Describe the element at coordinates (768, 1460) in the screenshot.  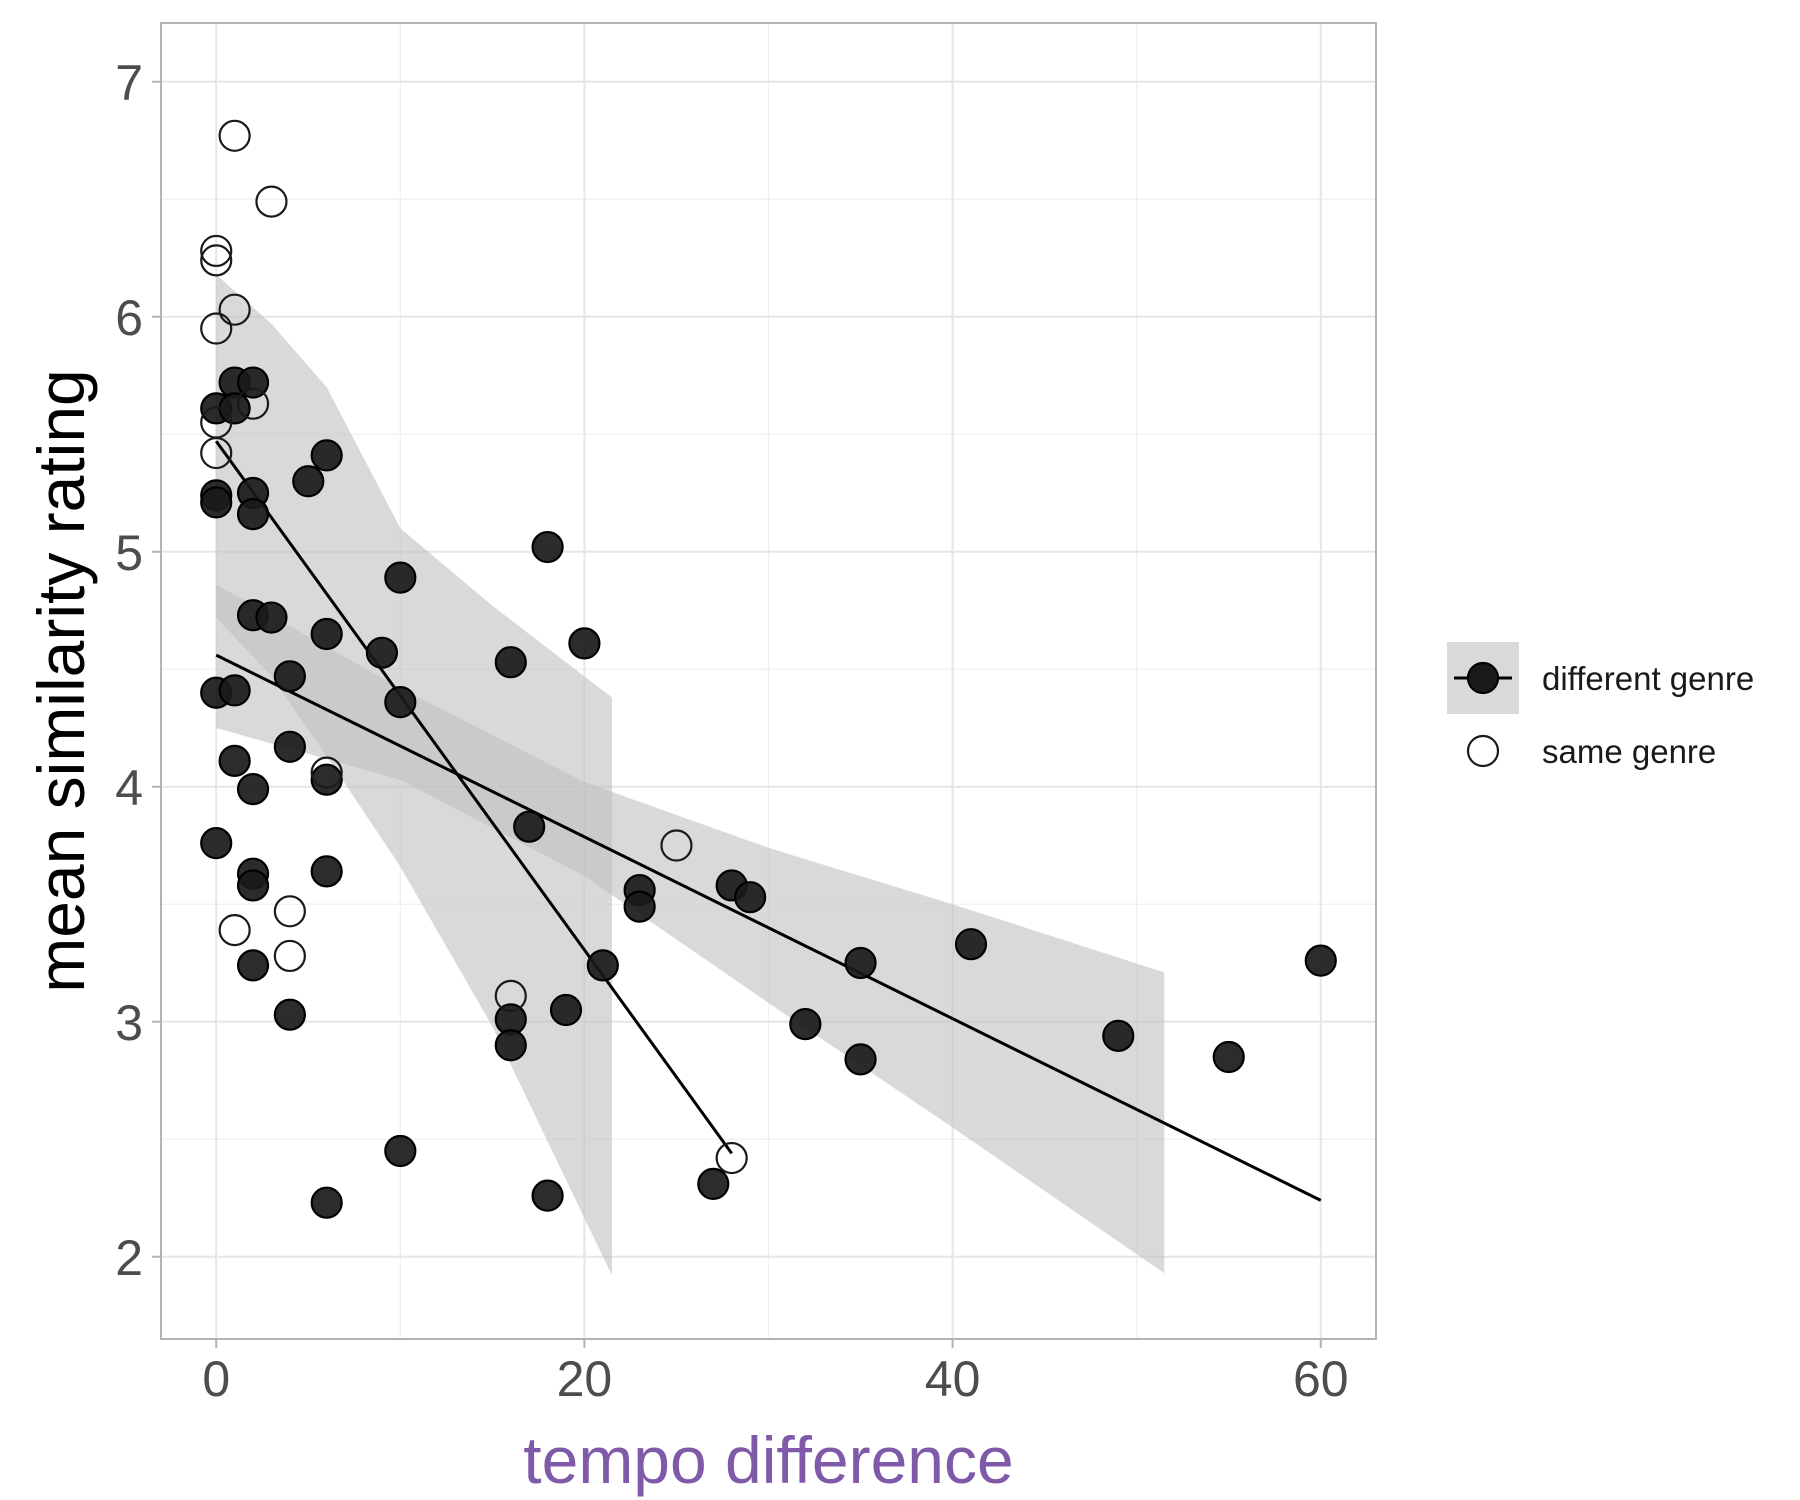
I see `x-axis-title: tempo difference` at that location.